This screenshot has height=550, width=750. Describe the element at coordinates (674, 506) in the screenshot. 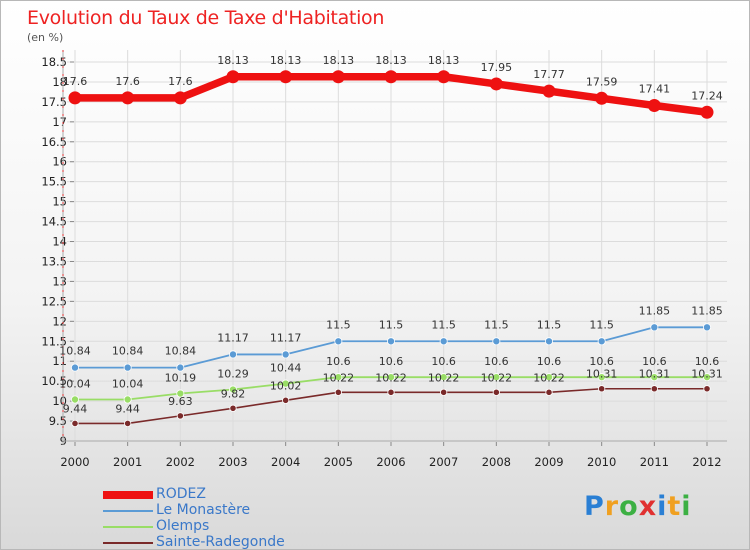

I see `logo-letter: t` at that location.